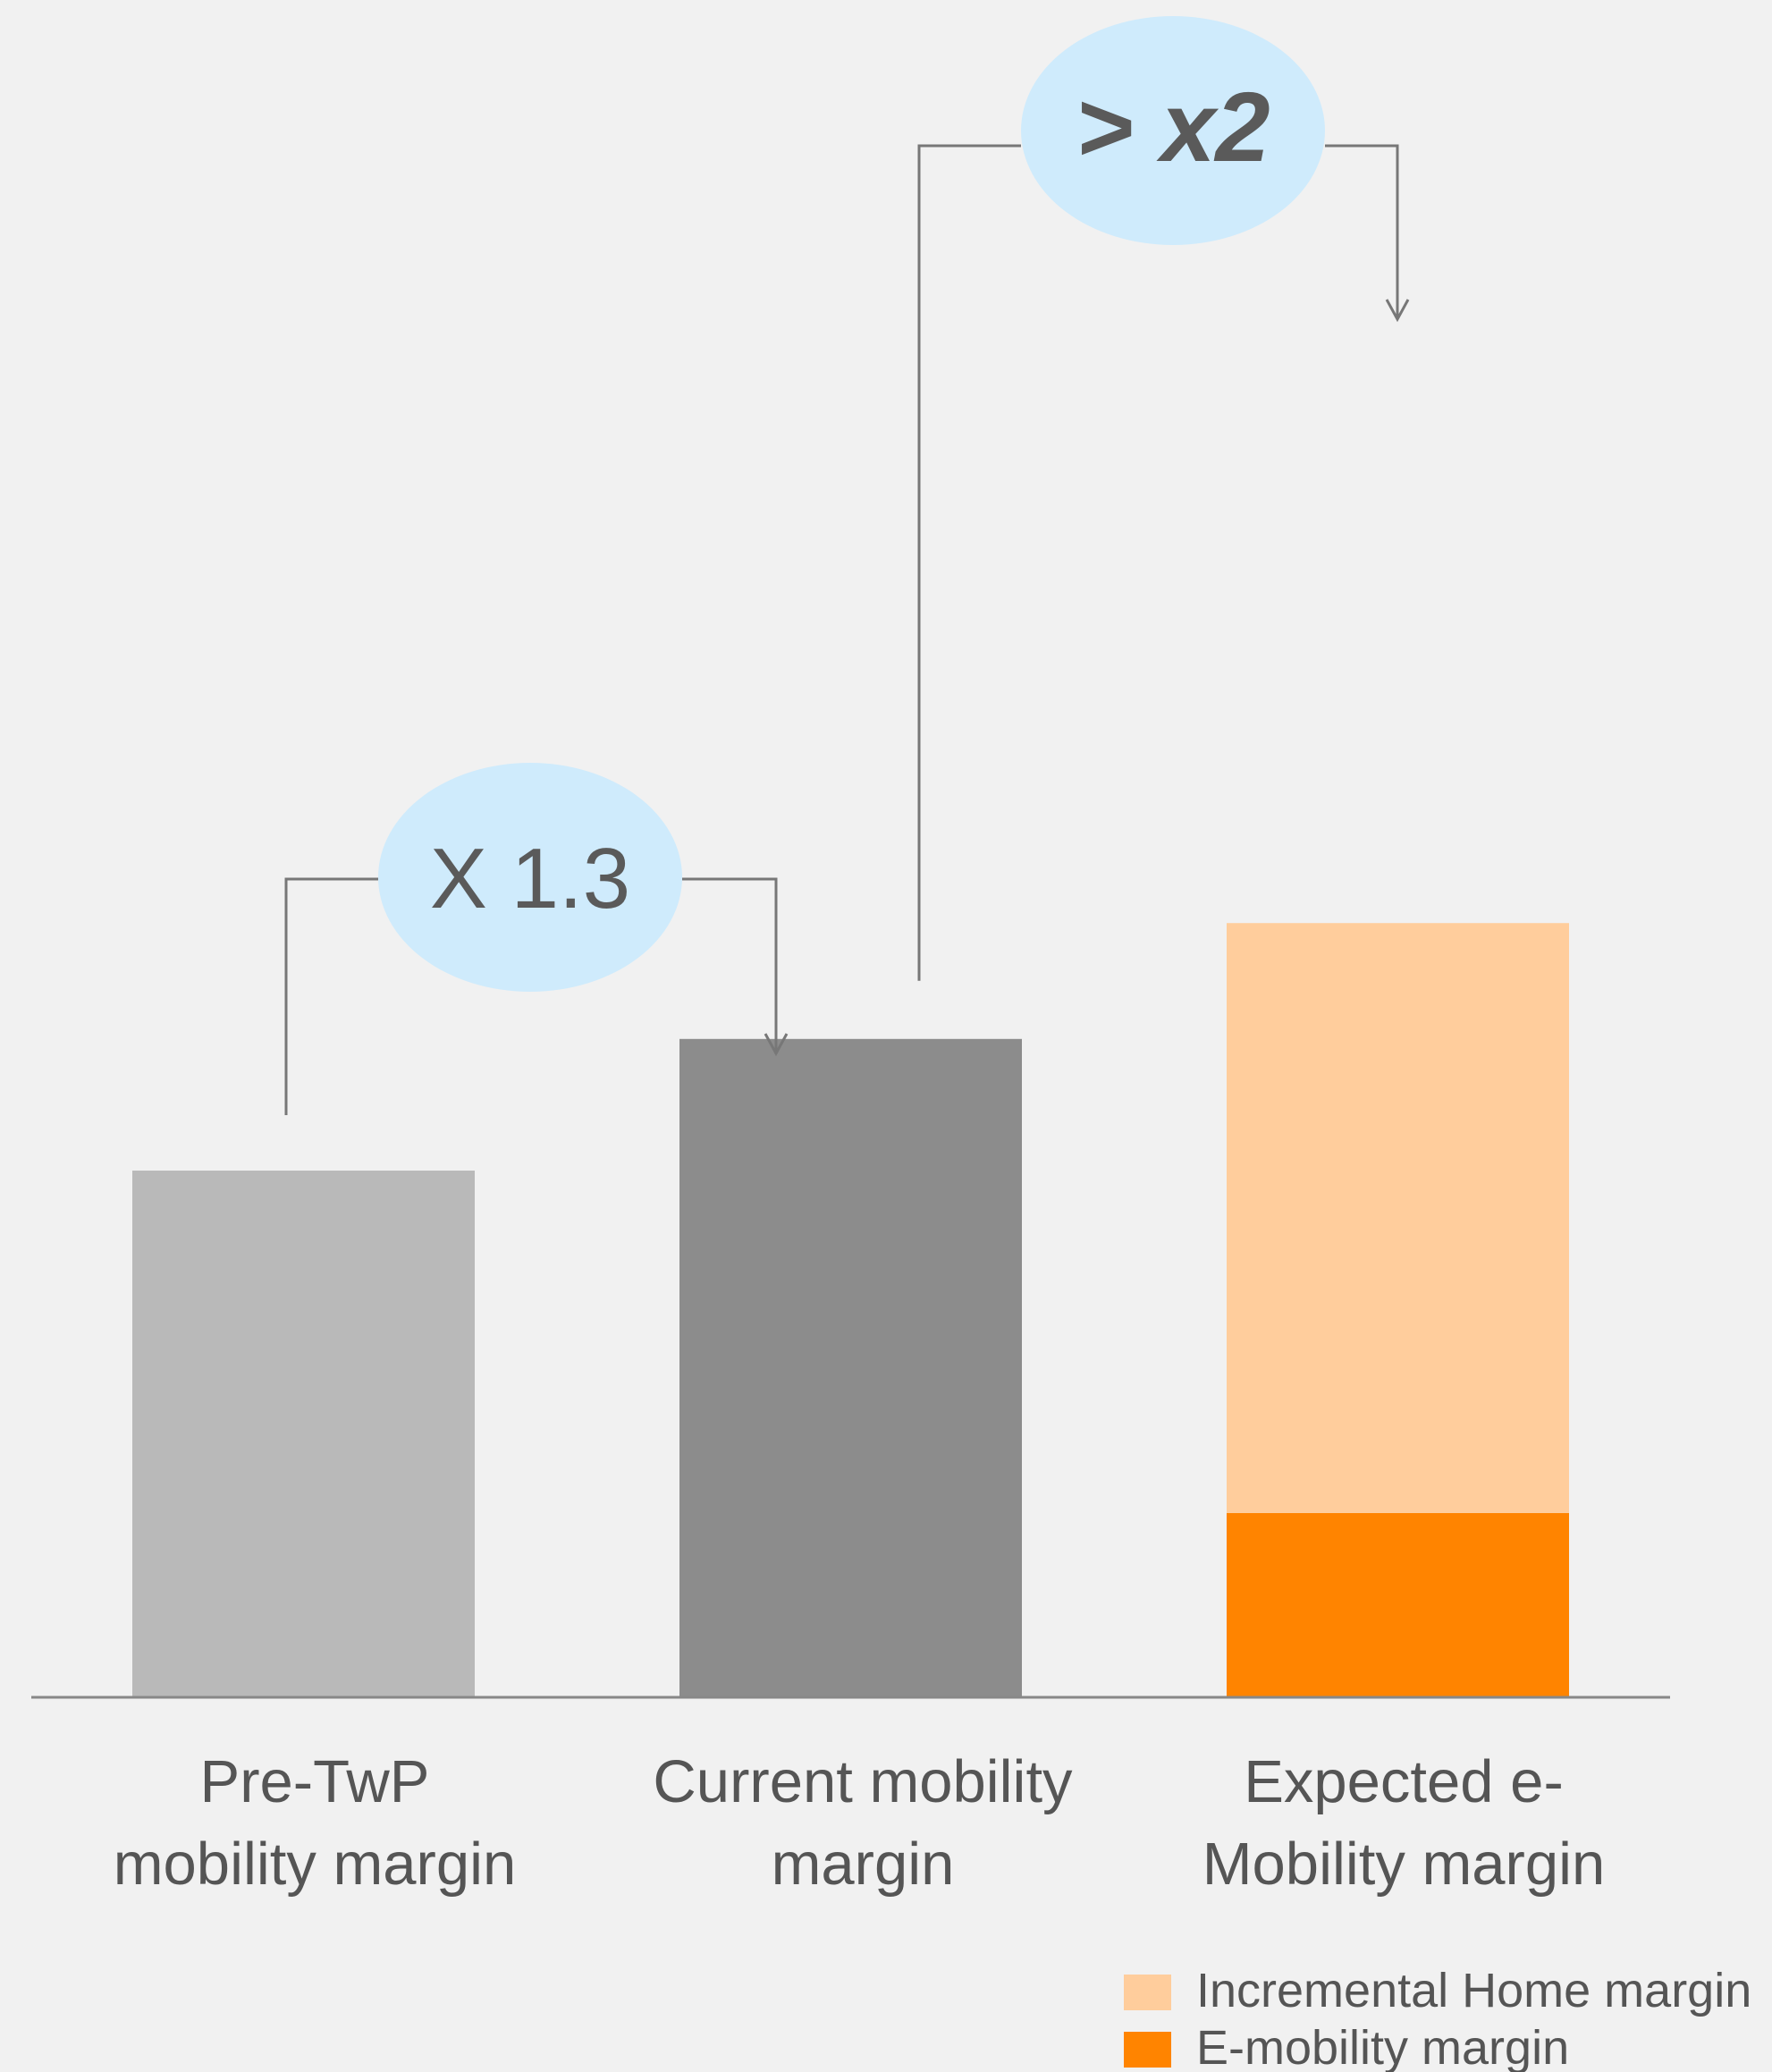  Describe the element at coordinates (1173, 127) in the screenshot. I see `ratio-x2-label: > x2` at that location.